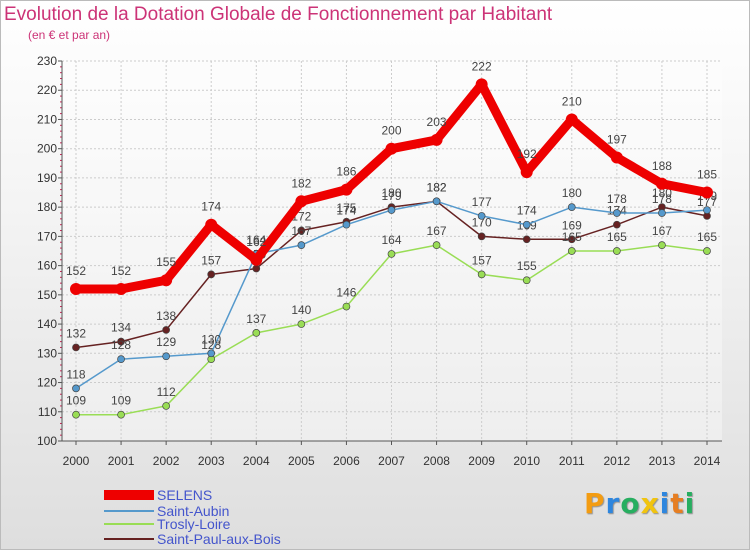 The image size is (750, 550). What do you see at coordinates (617, 461) in the screenshot?
I see `x-tick-label-2012: 2012` at bounding box center [617, 461].